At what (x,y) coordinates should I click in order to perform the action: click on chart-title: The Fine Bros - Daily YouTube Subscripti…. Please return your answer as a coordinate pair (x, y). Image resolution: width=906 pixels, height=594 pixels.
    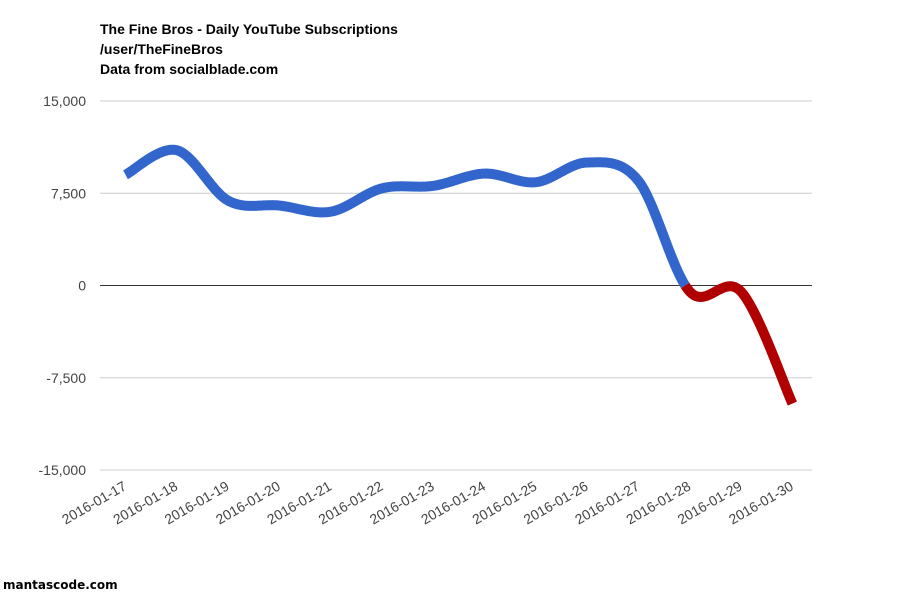
    Looking at the image, I should click on (249, 29).